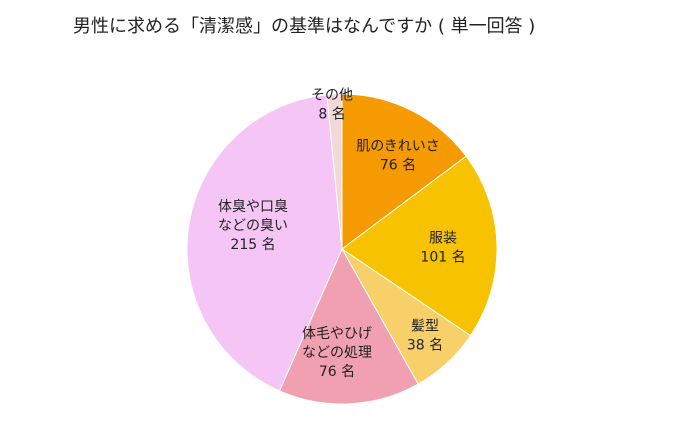 This screenshot has height=427, width=680. I want to click on slice-label-line-5: その他, so click(332, 96).